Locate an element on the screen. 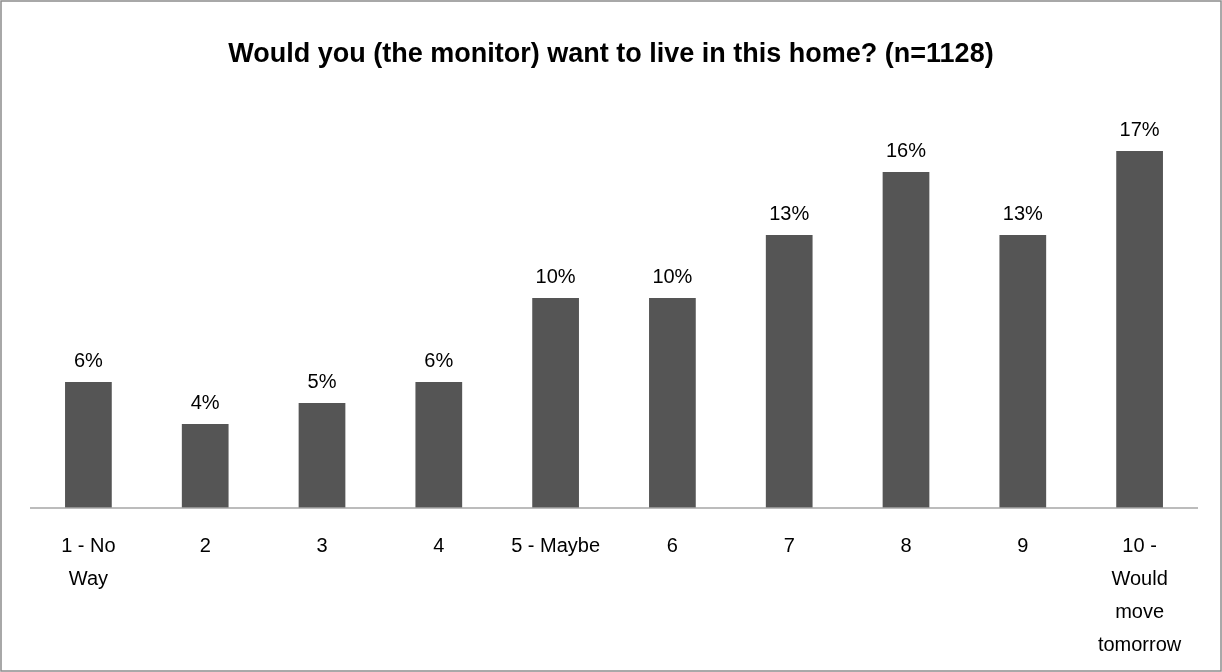  x-tick-label: 7 is located at coordinates (789, 545).